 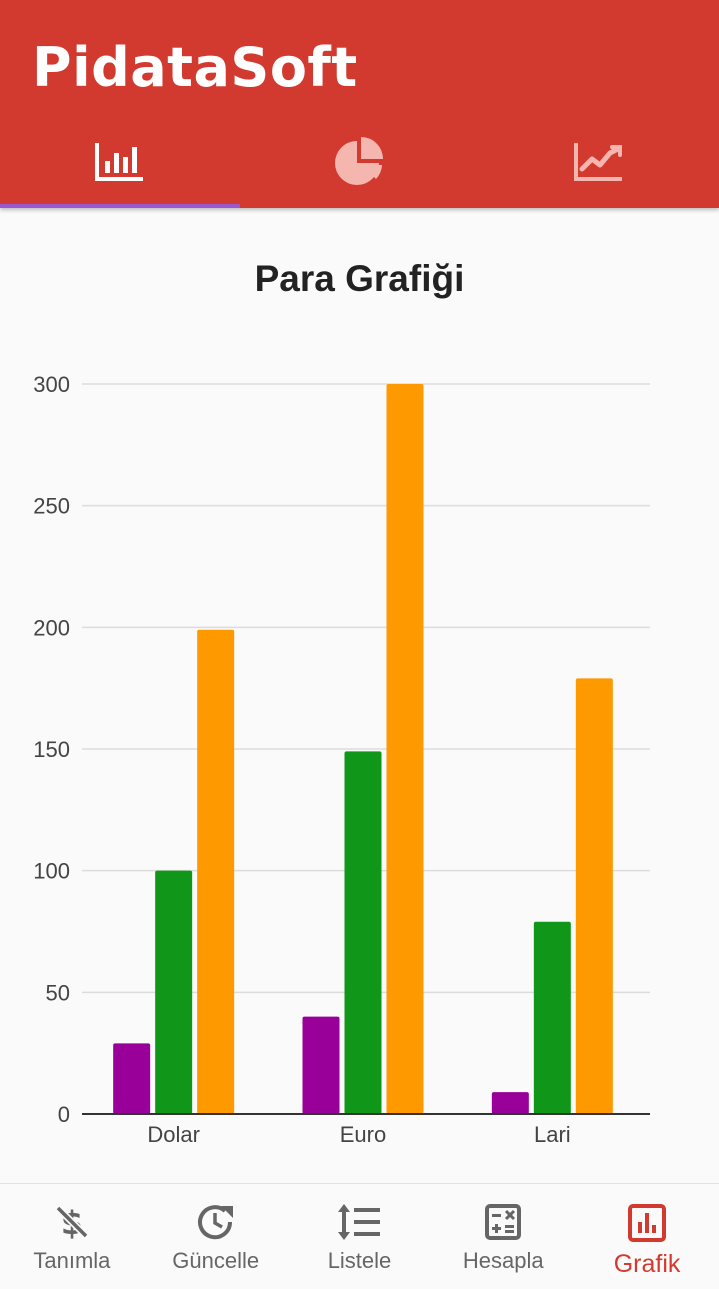 I want to click on nav-label-grafik: Grafik, so click(x=647, y=1264).